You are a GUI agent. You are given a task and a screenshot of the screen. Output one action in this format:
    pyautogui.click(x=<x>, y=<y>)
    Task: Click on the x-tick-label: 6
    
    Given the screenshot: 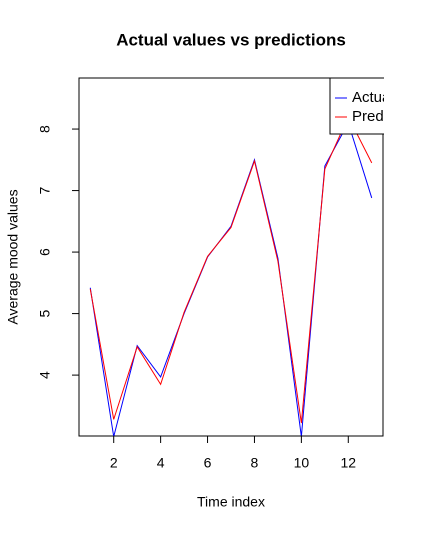 What is the action you would take?
    pyautogui.click(x=208, y=463)
    